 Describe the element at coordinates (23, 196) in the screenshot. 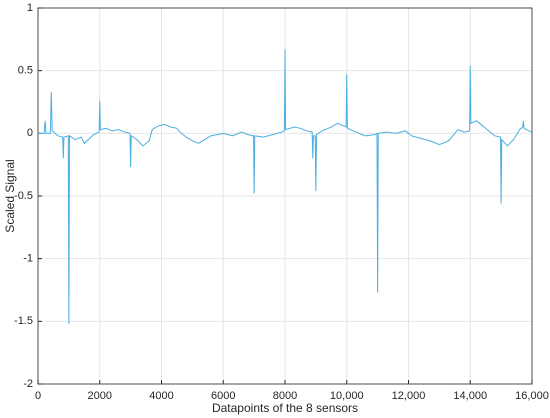

I see `y-tick-label: -0.5` at that location.